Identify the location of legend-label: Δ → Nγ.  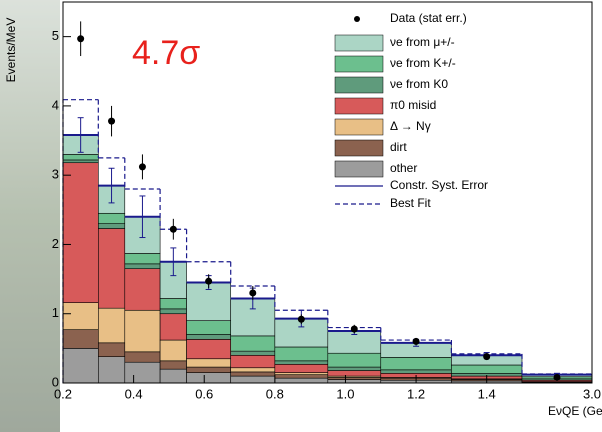
(410, 126).